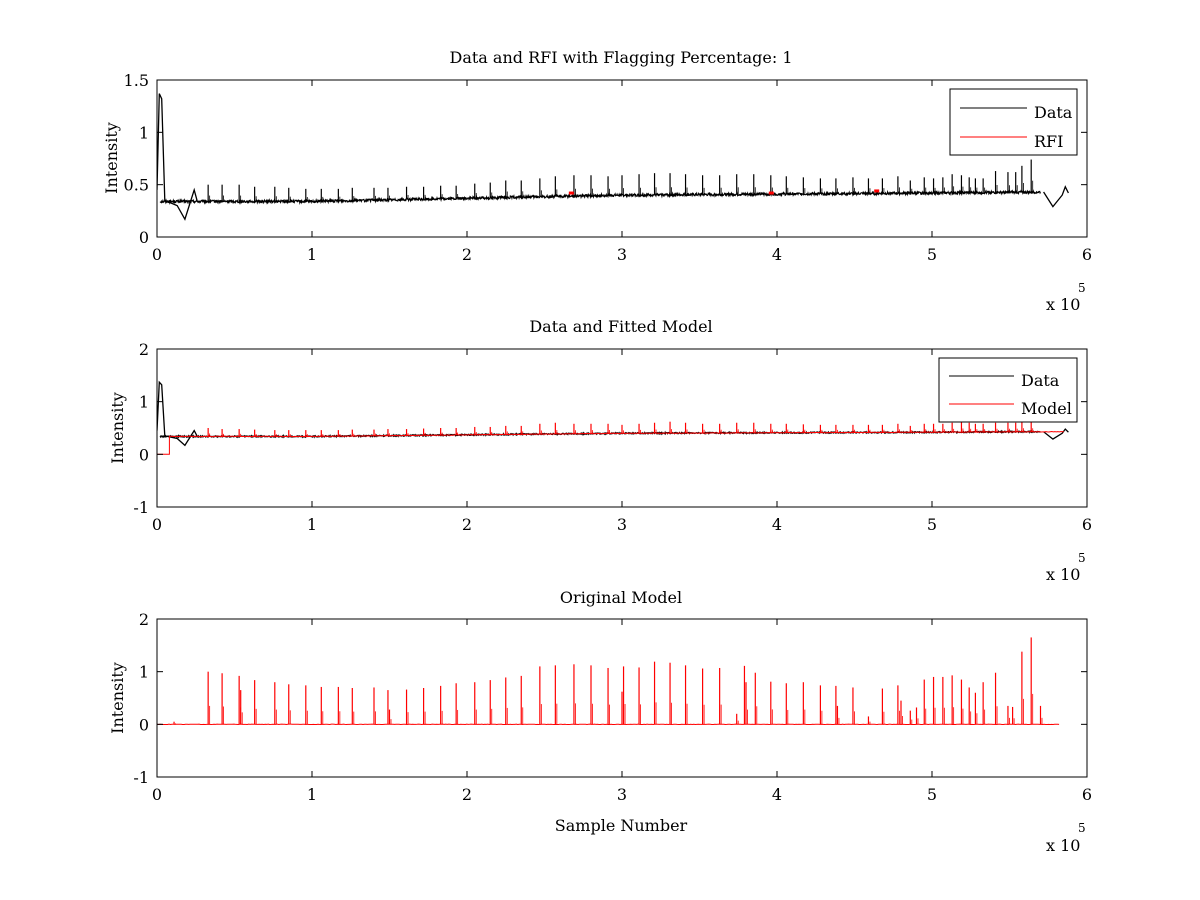 The height and width of the screenshot is (900, 1200). What do you see at coordinates (621, 825) in the screenshot?
I see `x-axis-label: Sample Number` at bounding box center [621, 825].